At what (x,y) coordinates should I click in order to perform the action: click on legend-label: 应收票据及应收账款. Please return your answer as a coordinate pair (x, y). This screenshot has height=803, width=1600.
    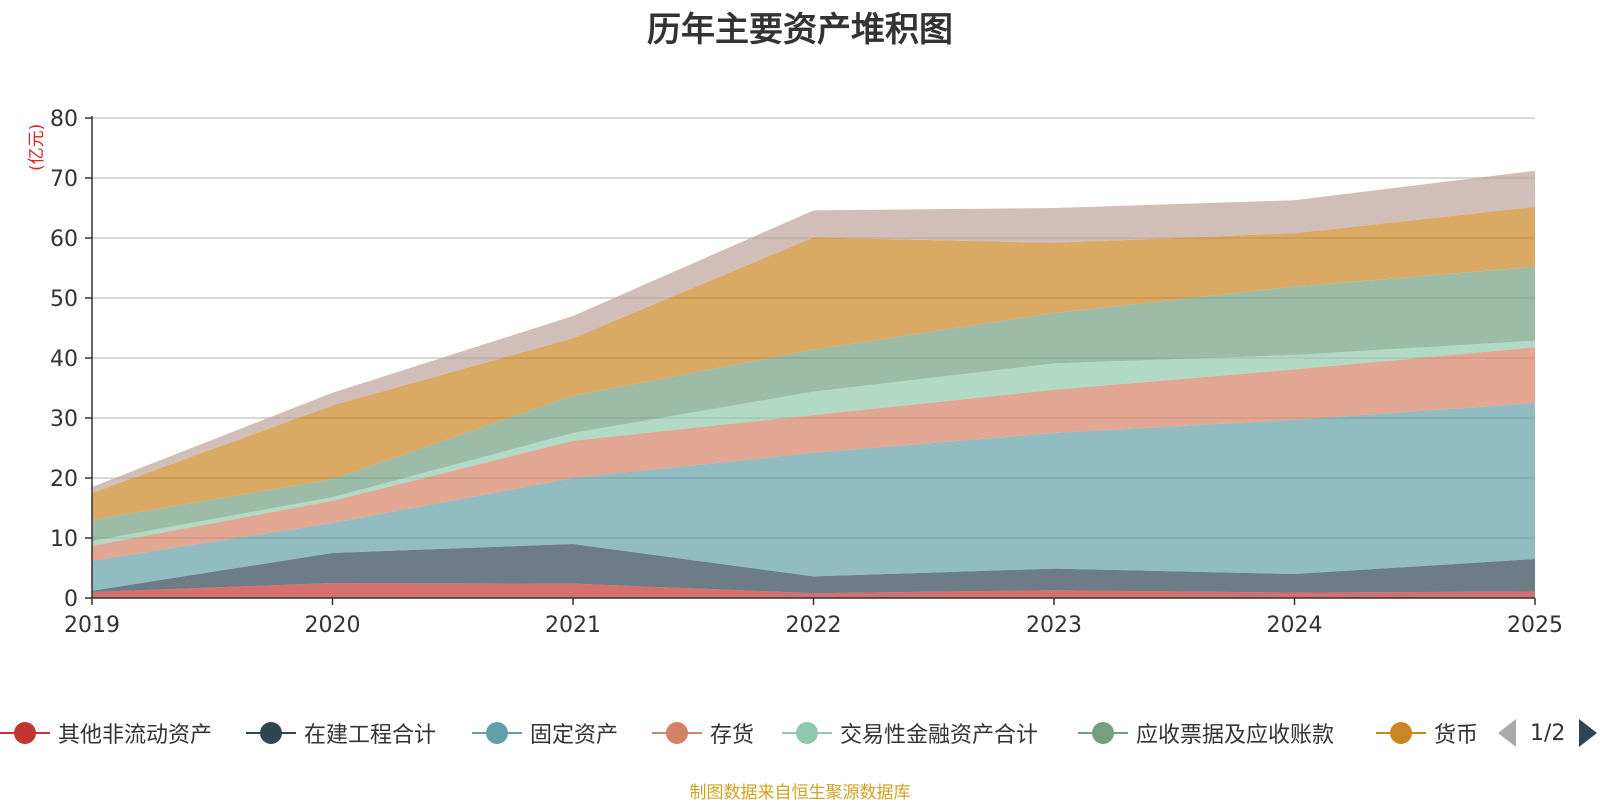
    Looking at the image, I should click on (1235, 735).